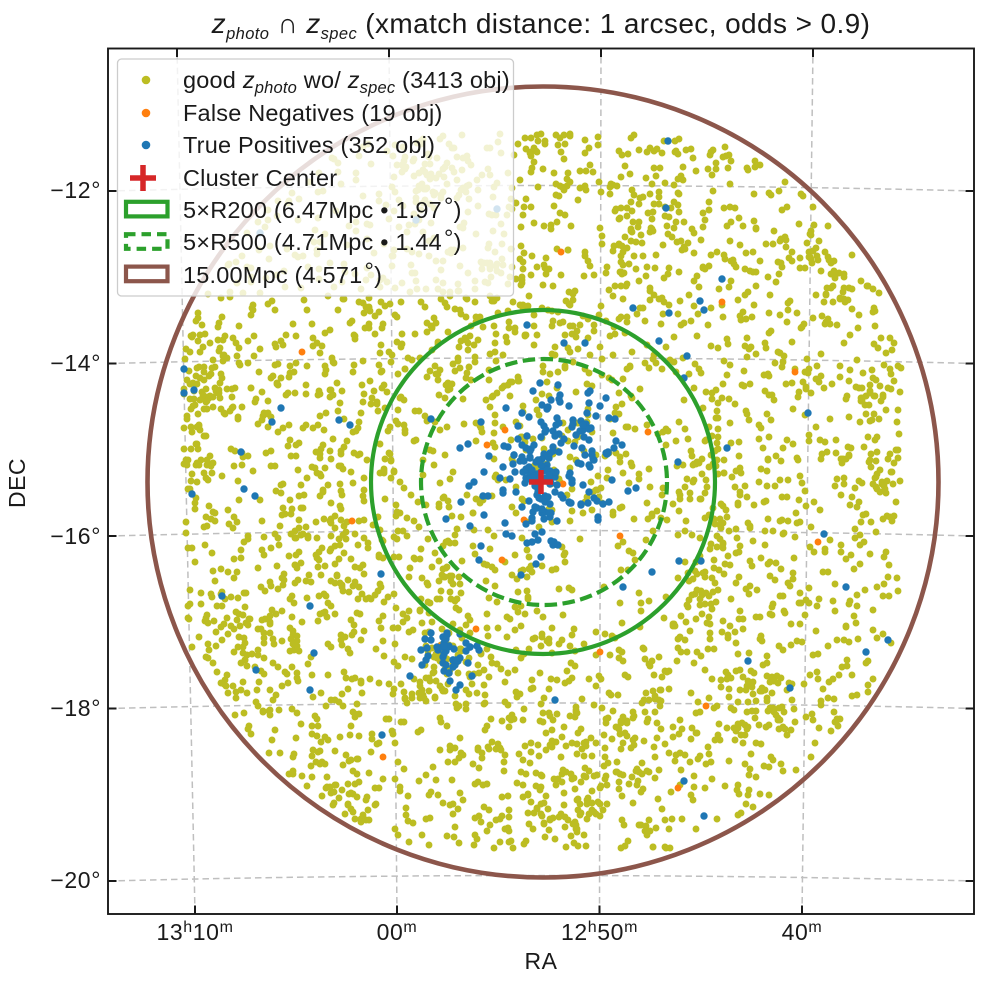  Describe the element at coordinates (282, 273) in the screenshot. I see `svg-text: 15.00Mpc (4.571 °​)` at that location.